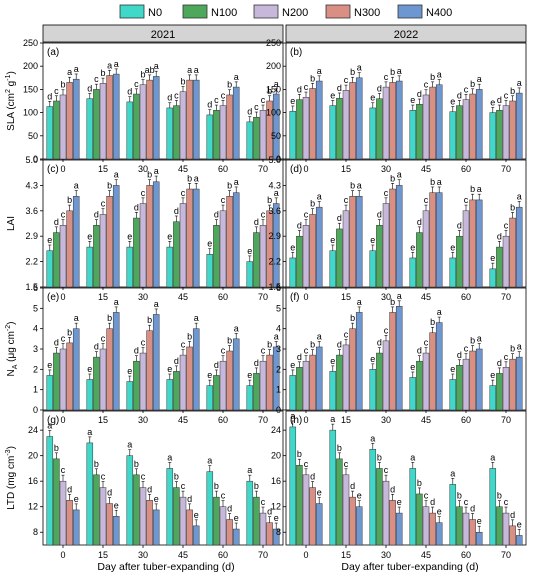 The image size is (550, 578). What do you see at coordinates (278, 369) in the screenshot?
I see `y-tick-label: 2` at bounding box center [278, 369].